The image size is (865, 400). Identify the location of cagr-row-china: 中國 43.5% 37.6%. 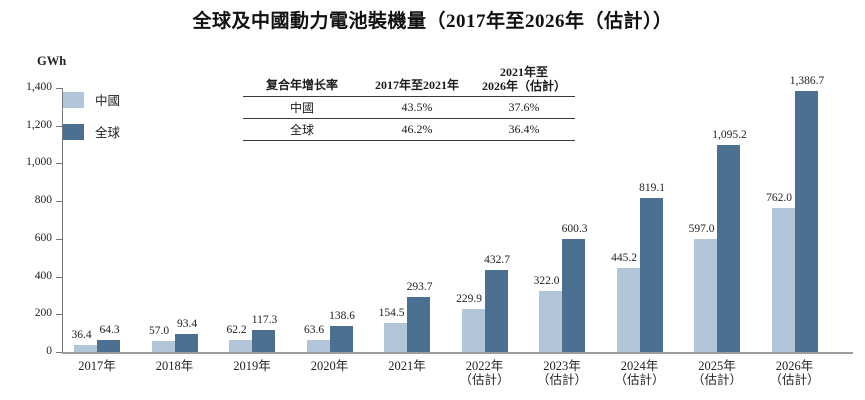
(409, 108).